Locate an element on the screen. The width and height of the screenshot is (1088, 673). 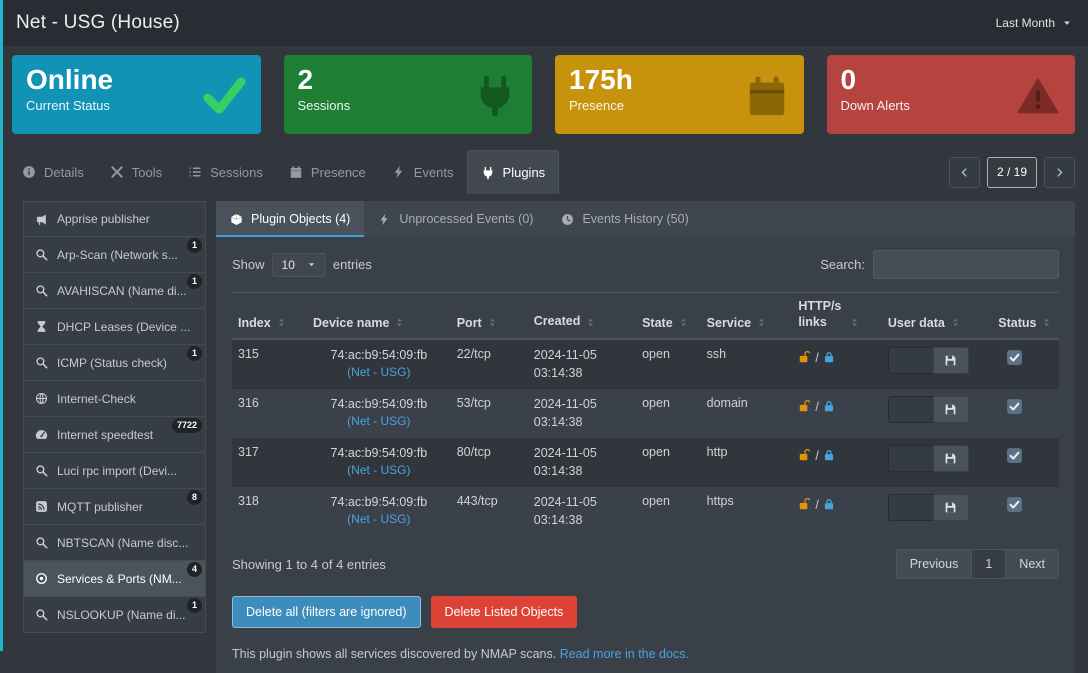
column-header-http-s-links: HTTP/s links is located at coordinates (837, 316).